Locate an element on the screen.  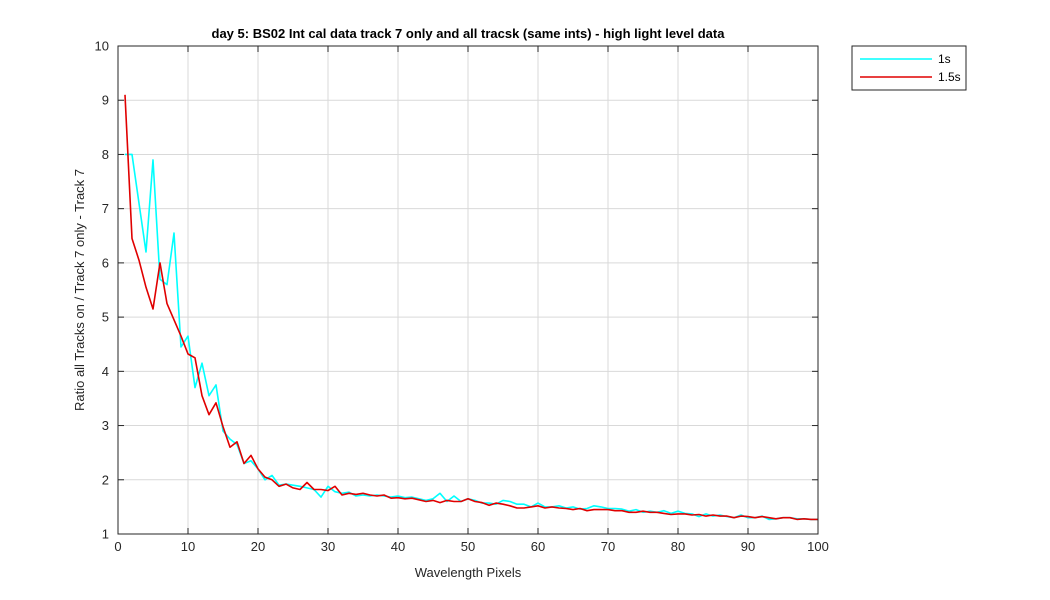
legend: 1s 1.5s is located at coordinates (909, 68).